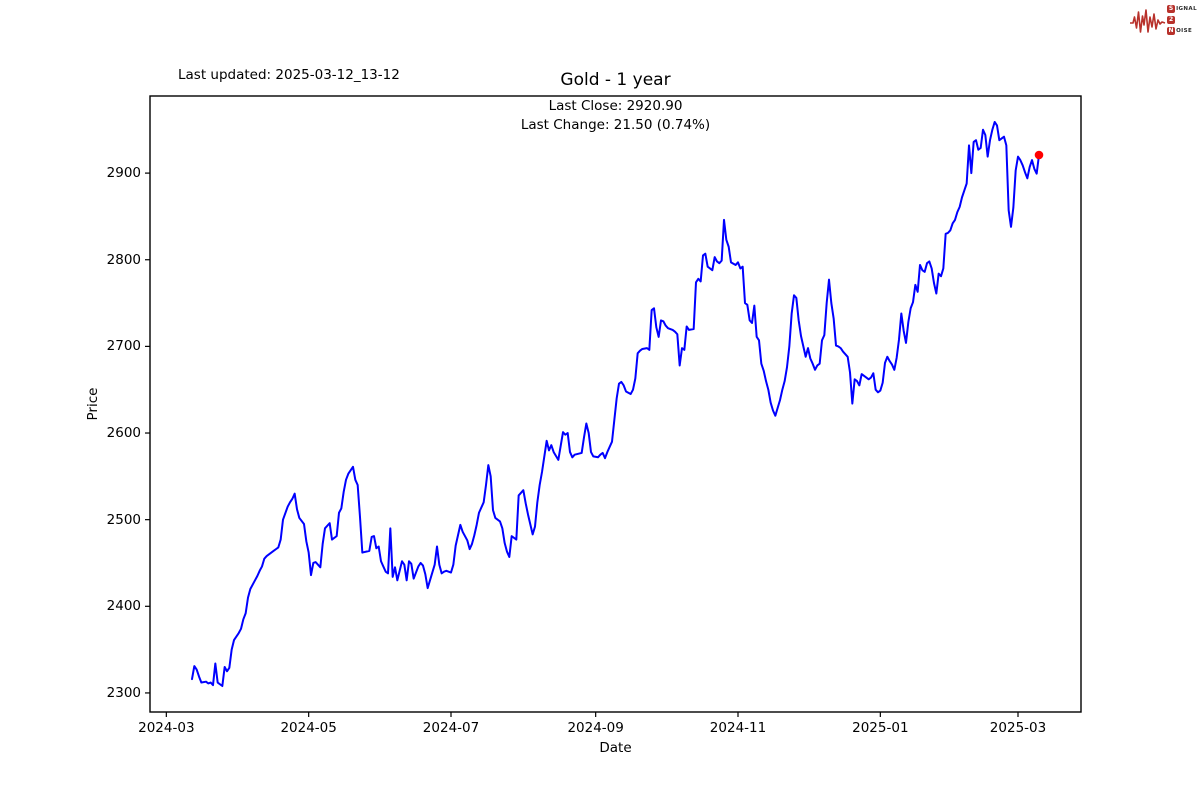  I want to click on logo-rest-signal: IGNAL, so click(1186, 8).